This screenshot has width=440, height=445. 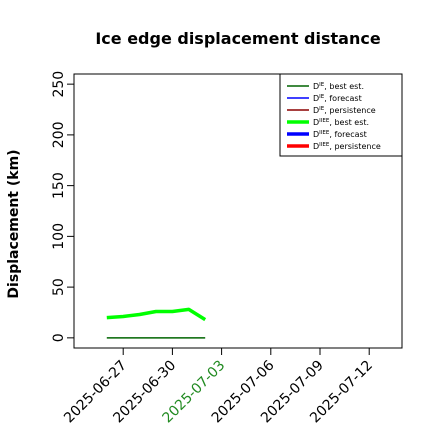 I want to click on legend-label: DIIEE, forecast, so click(x=340, y=134).